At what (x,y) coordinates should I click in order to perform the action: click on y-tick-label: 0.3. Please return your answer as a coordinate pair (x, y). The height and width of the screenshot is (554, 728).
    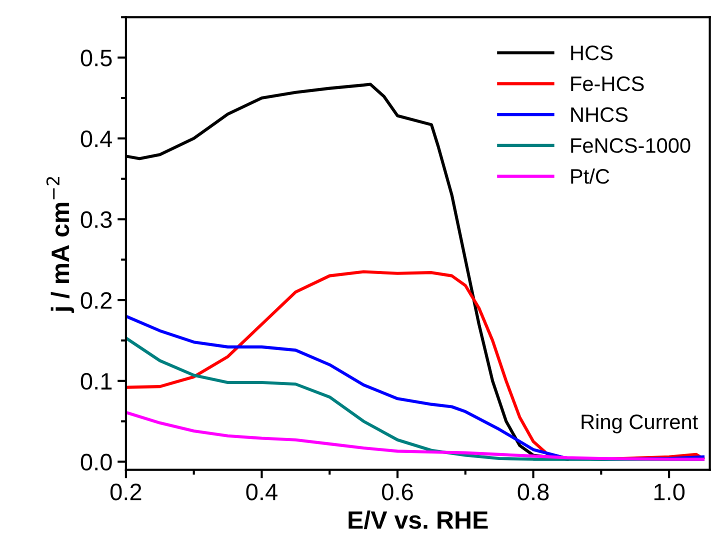
    Looking at the image, I should click on (96, 219).